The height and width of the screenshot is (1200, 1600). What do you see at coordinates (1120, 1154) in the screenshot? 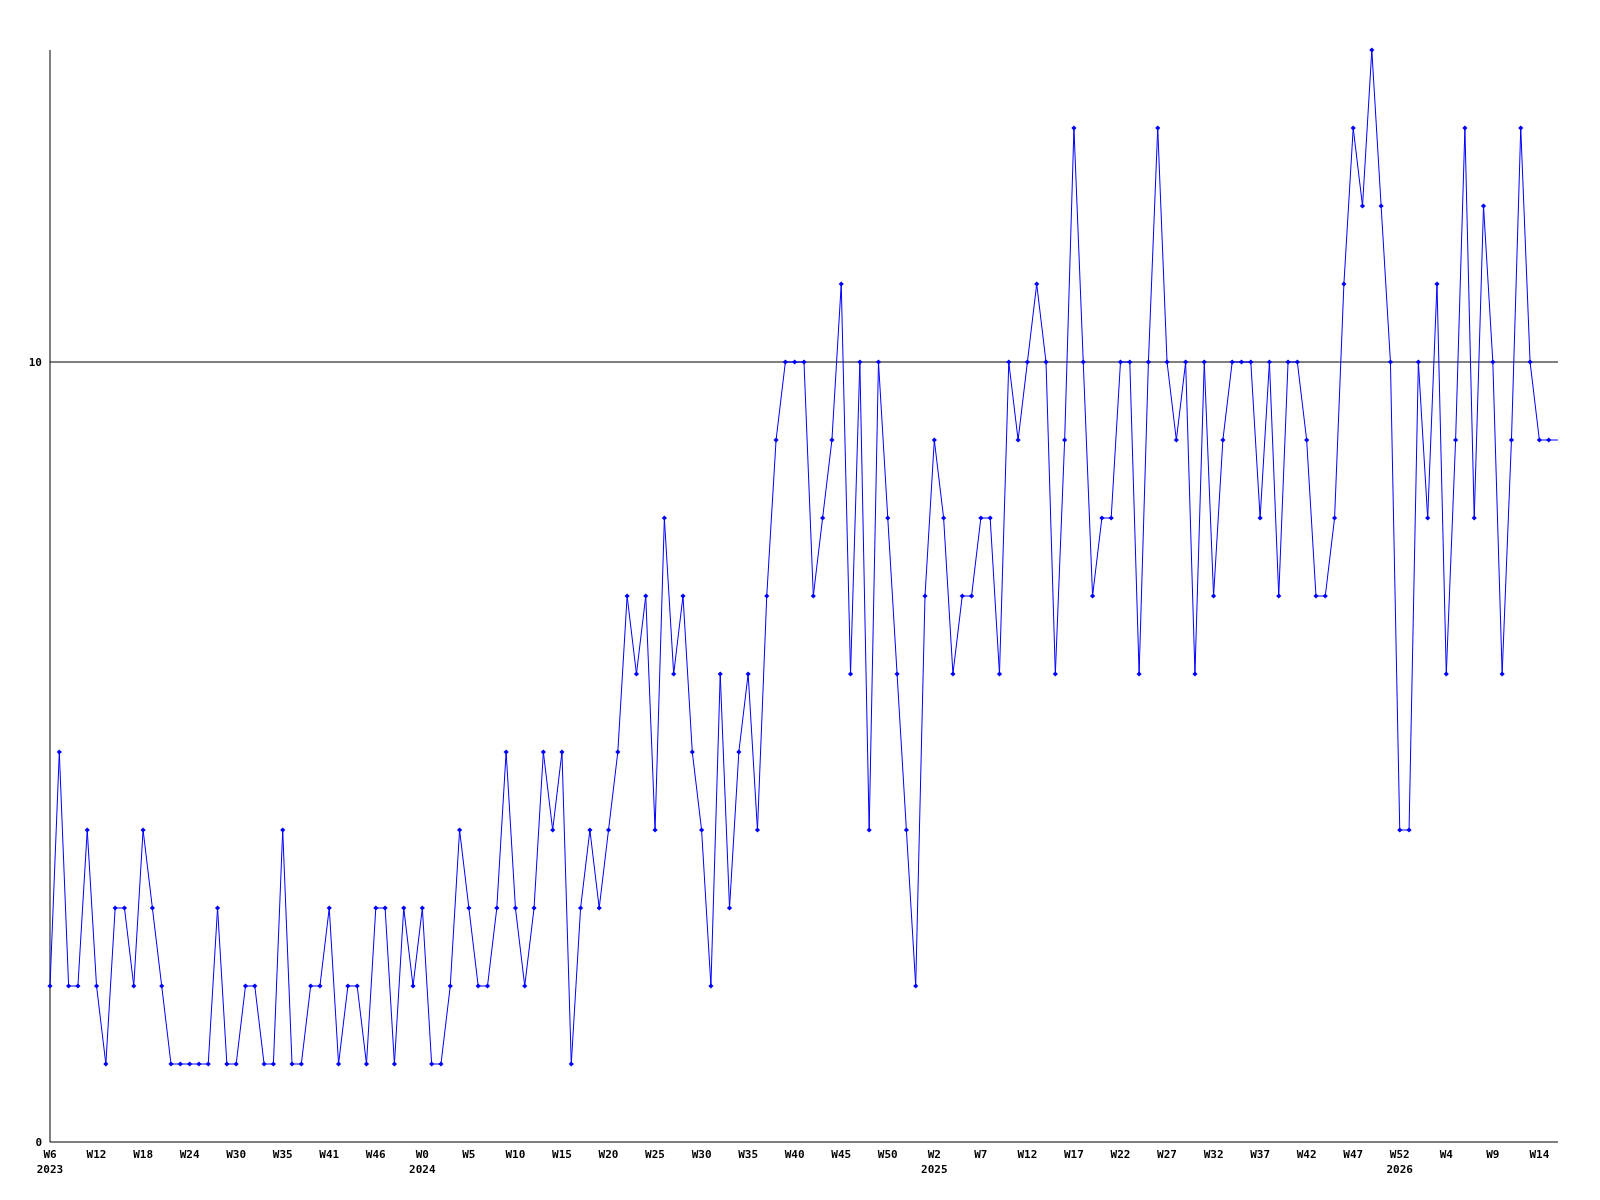
I see `x-tick-label: W22` at bounding box center [1120, 1154].